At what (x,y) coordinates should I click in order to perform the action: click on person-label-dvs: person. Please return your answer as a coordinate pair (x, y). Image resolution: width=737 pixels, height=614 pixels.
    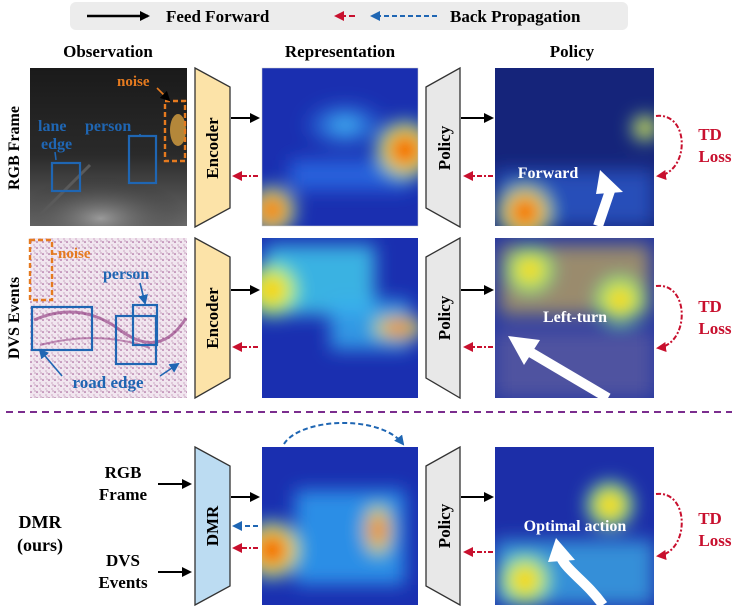
    Looking at the image, I should click on (126, 274).